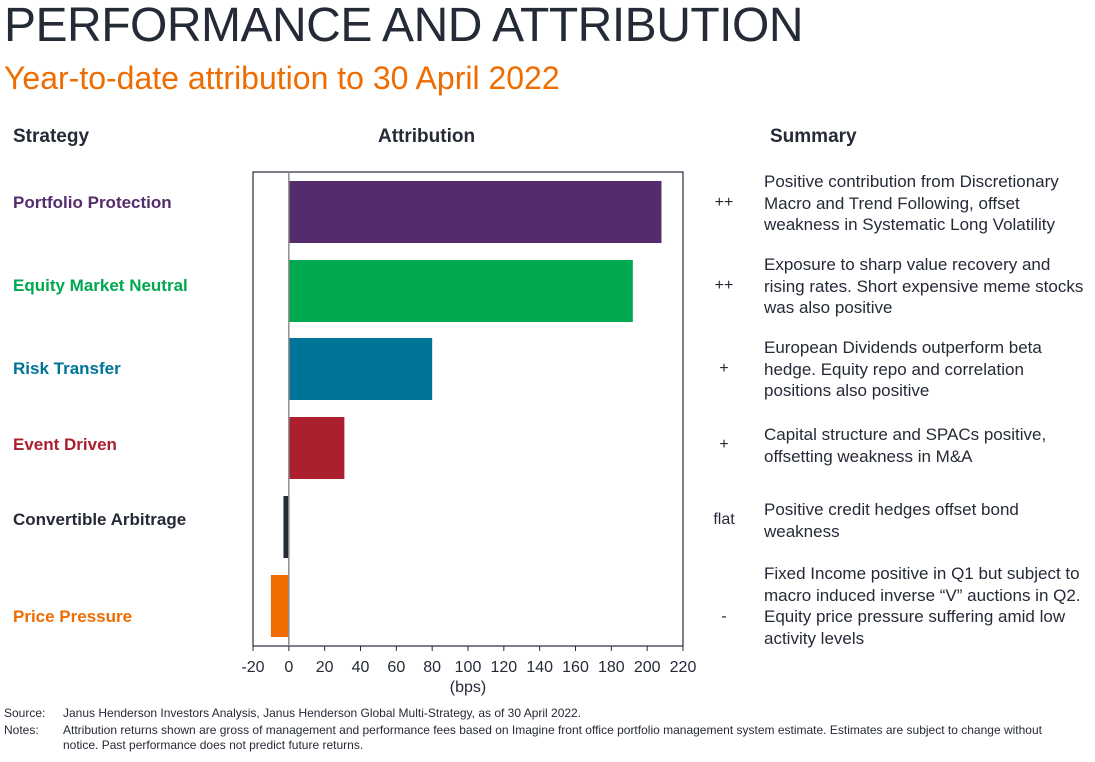  I want to click on x-tick-label: 180, so click(611, 667).